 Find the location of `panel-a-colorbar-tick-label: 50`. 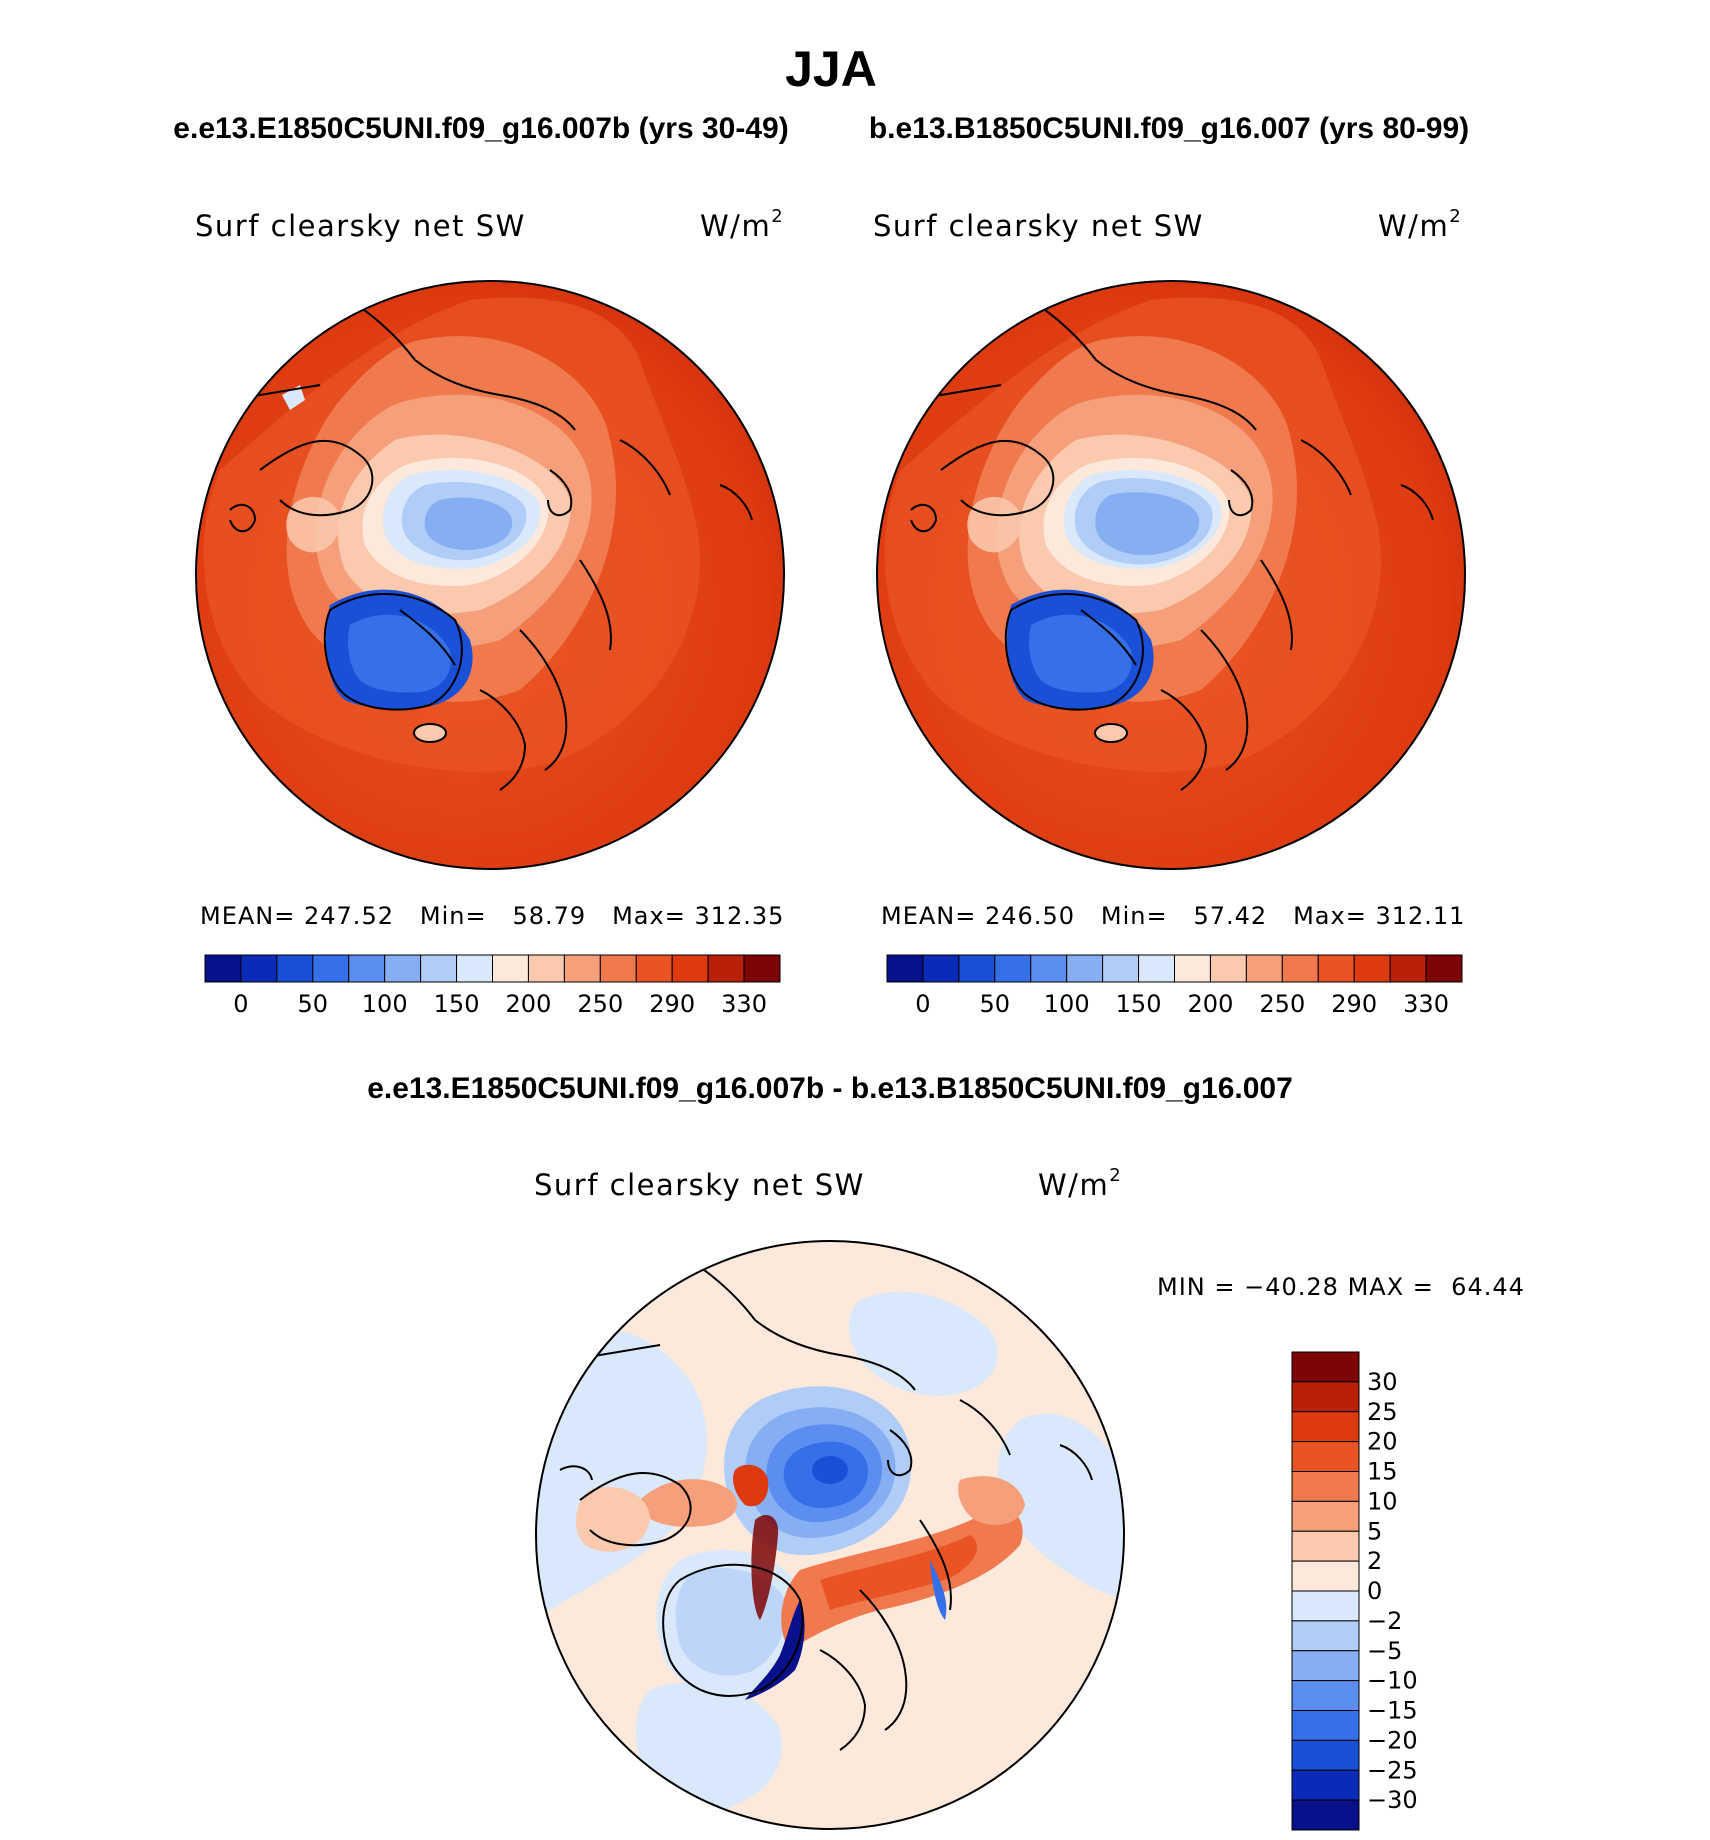

panel-a-colorbar-tick-label: 50 is located at coordinates (313, 1004).